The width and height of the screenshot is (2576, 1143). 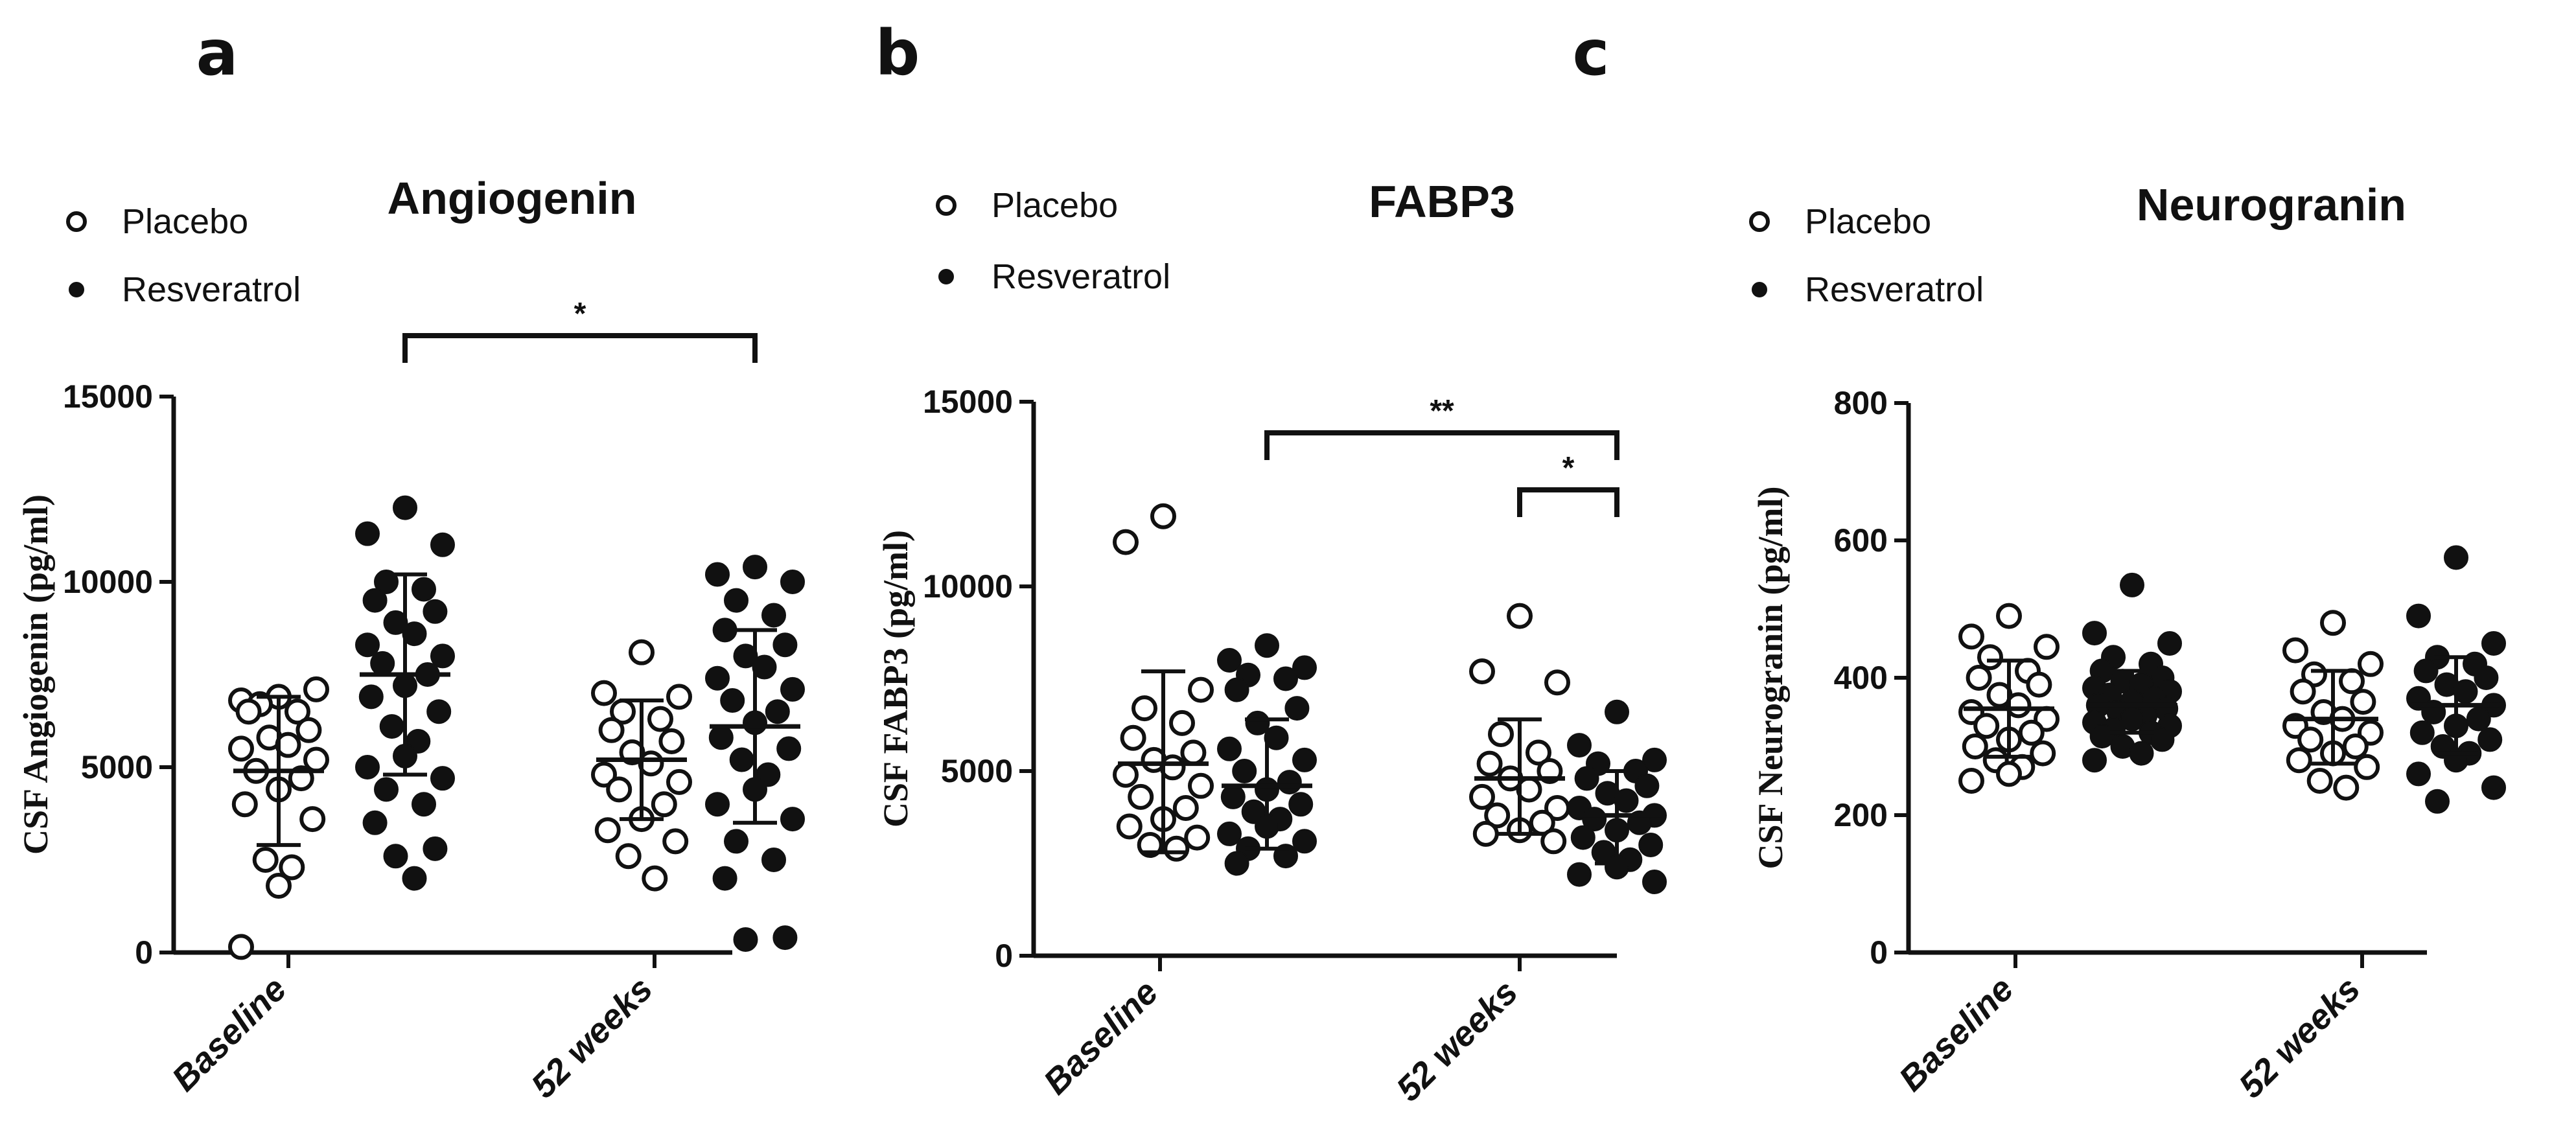 I want to click on y-tick-label: 400, so click(x=1861, y=678).